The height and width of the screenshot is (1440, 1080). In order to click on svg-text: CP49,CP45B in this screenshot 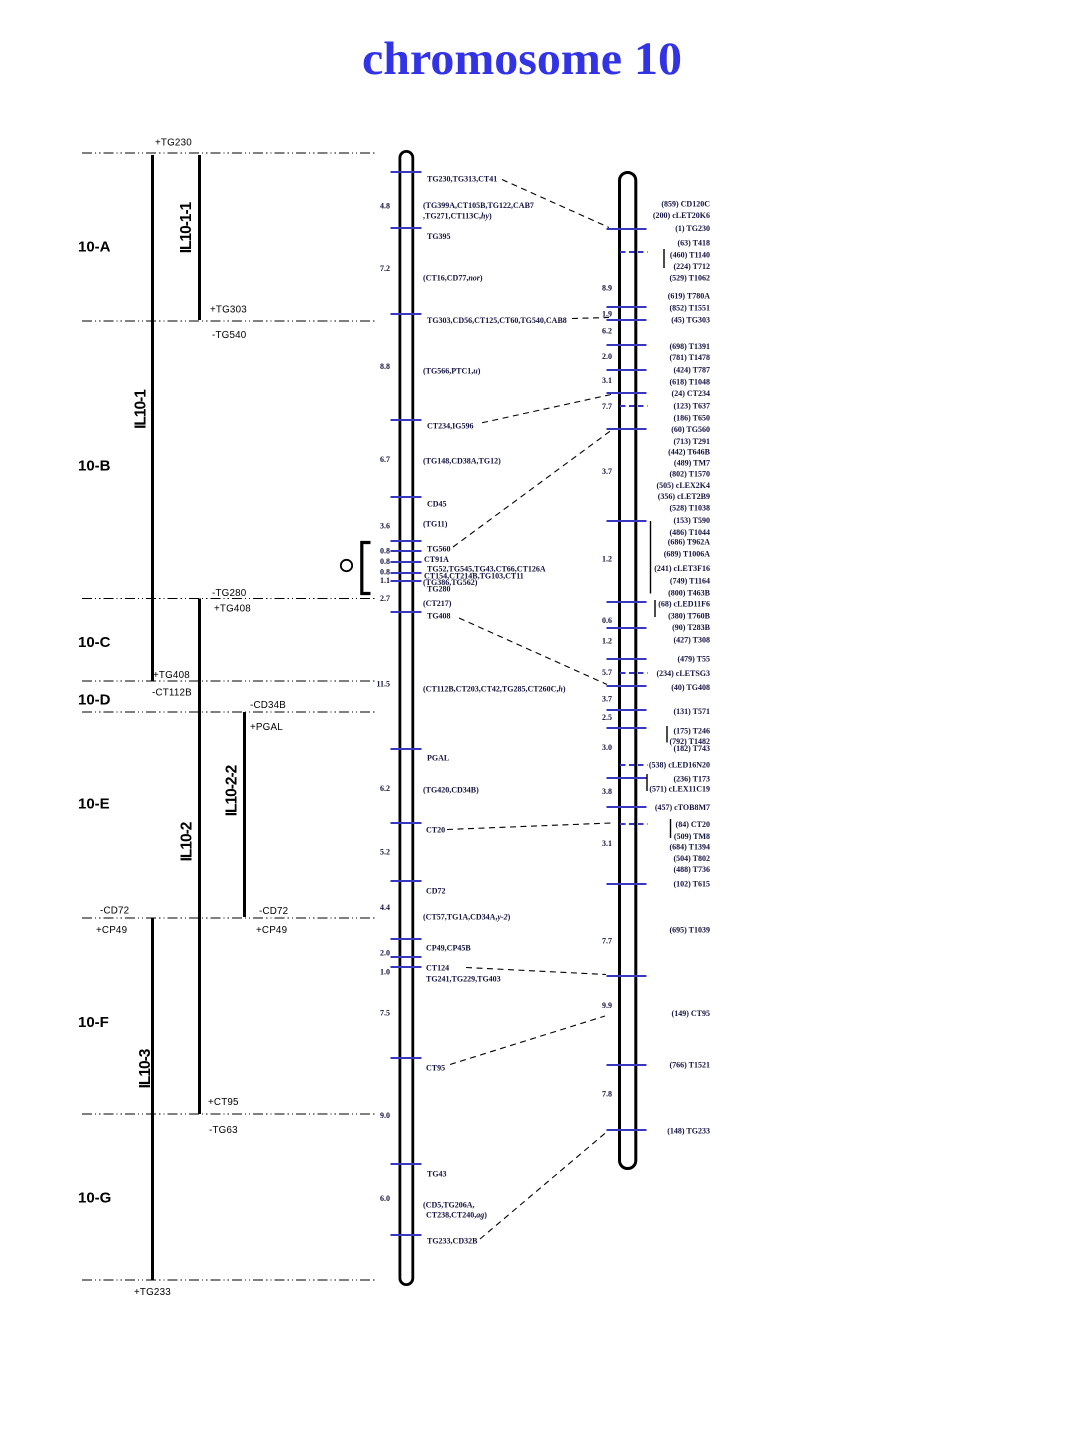, I will do `click(448, 948)`.